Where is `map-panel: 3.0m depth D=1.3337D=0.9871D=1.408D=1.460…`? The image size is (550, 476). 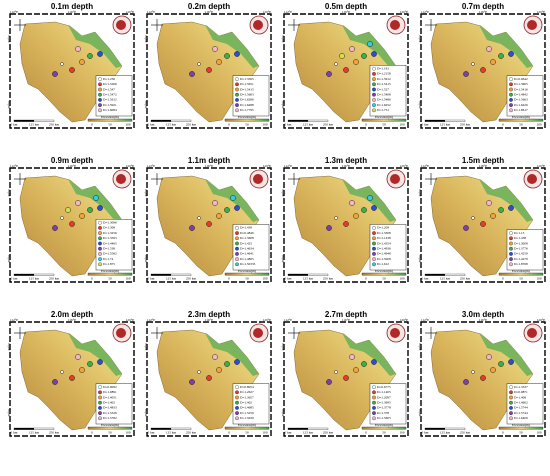 map-panel: 3.0m depth D=1.3337D=0.9871D=1.408D=1.460… is located at coordinates (482, 373).